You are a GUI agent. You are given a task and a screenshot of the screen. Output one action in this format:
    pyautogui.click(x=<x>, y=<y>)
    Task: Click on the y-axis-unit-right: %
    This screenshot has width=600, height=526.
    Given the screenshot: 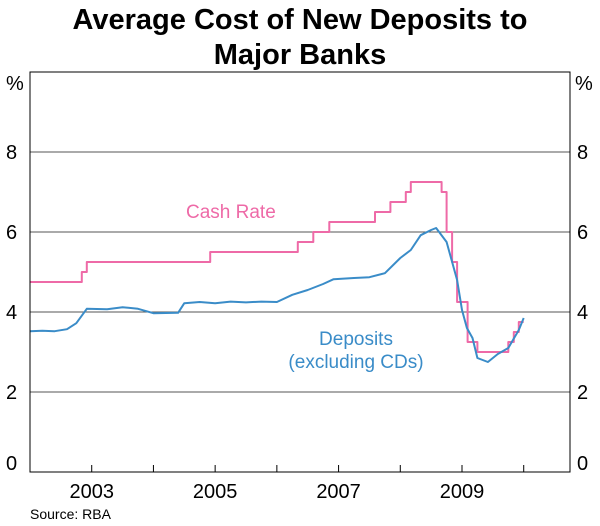 What is the action you would take?
    pyautogui.click(x=584, y=84)
    